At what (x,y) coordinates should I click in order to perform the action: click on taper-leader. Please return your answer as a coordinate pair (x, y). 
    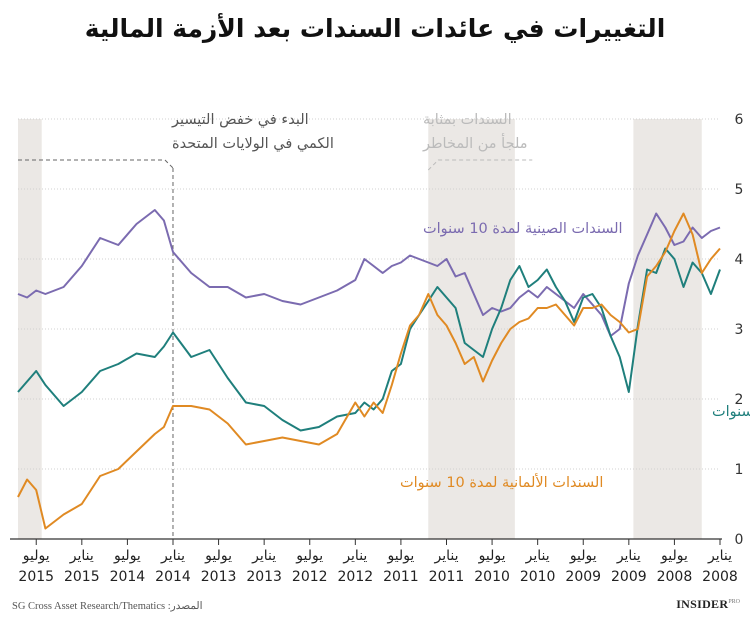
    Looking at the image, I should click on (96, 164).